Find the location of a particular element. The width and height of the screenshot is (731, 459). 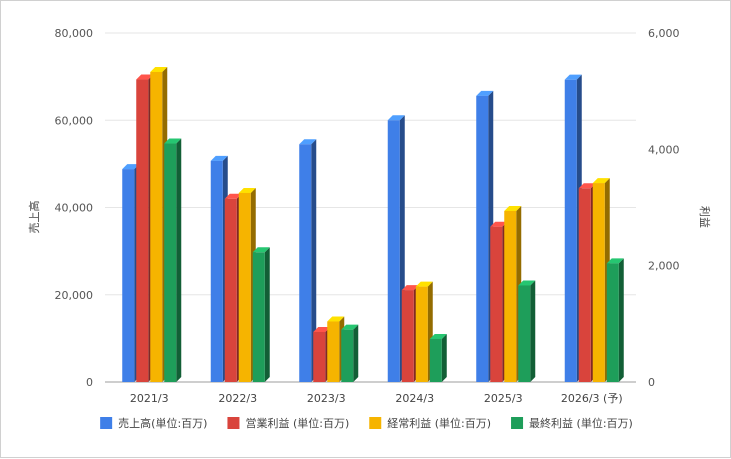

right-tick-label: 6,000 is located at coordinates (664, 33).